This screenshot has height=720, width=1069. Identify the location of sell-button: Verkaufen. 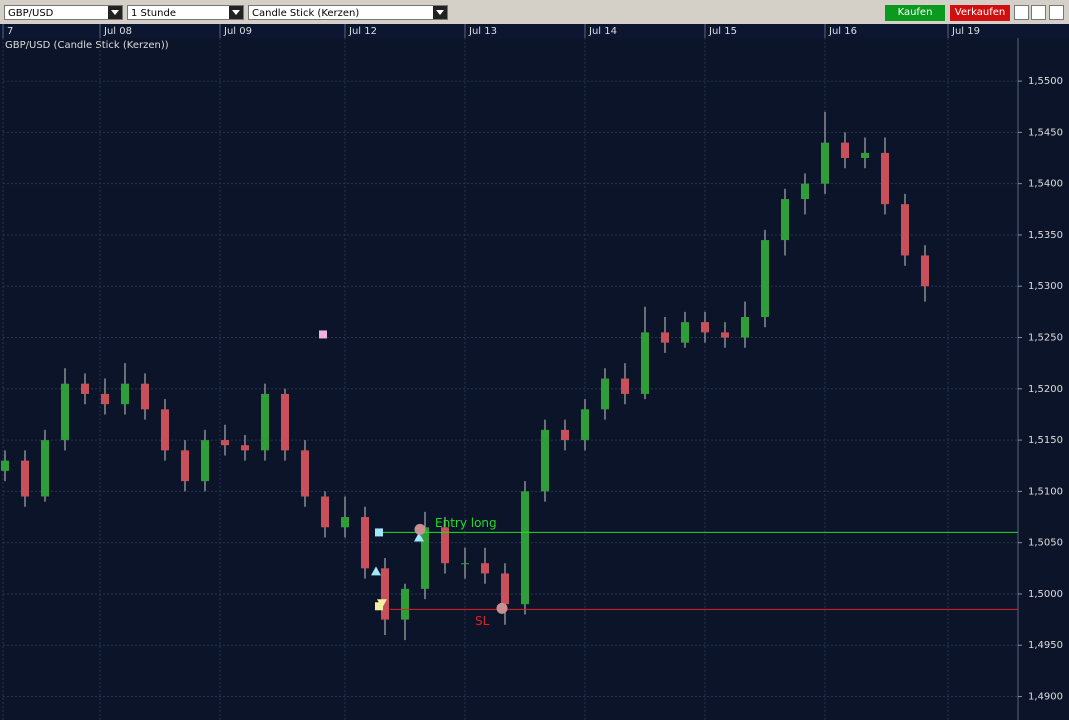
(980, 13).